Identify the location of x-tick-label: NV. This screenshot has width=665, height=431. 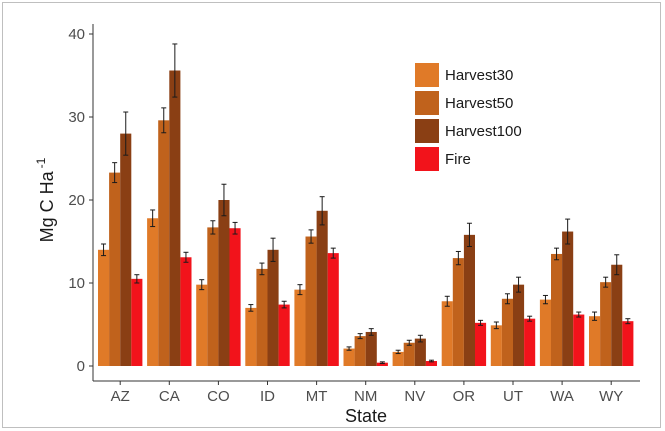
(414, 396).